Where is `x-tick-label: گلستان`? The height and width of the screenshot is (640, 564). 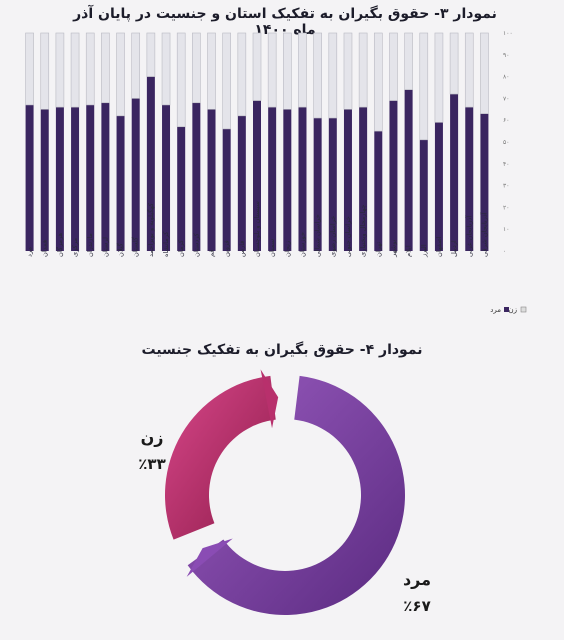
x-tick-label: گلستان is located at coordinates (136, 246).